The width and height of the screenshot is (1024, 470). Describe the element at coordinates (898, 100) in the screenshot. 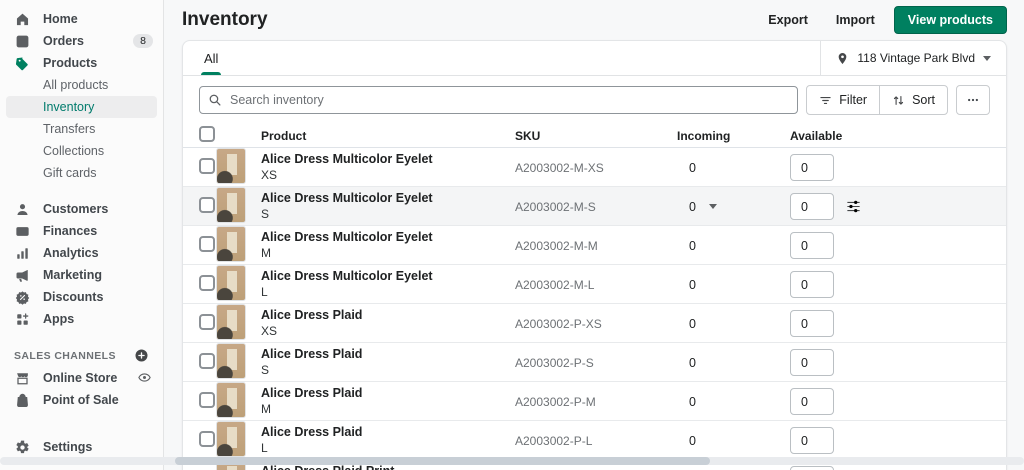

I see `sort-arrows-icon` at that location.